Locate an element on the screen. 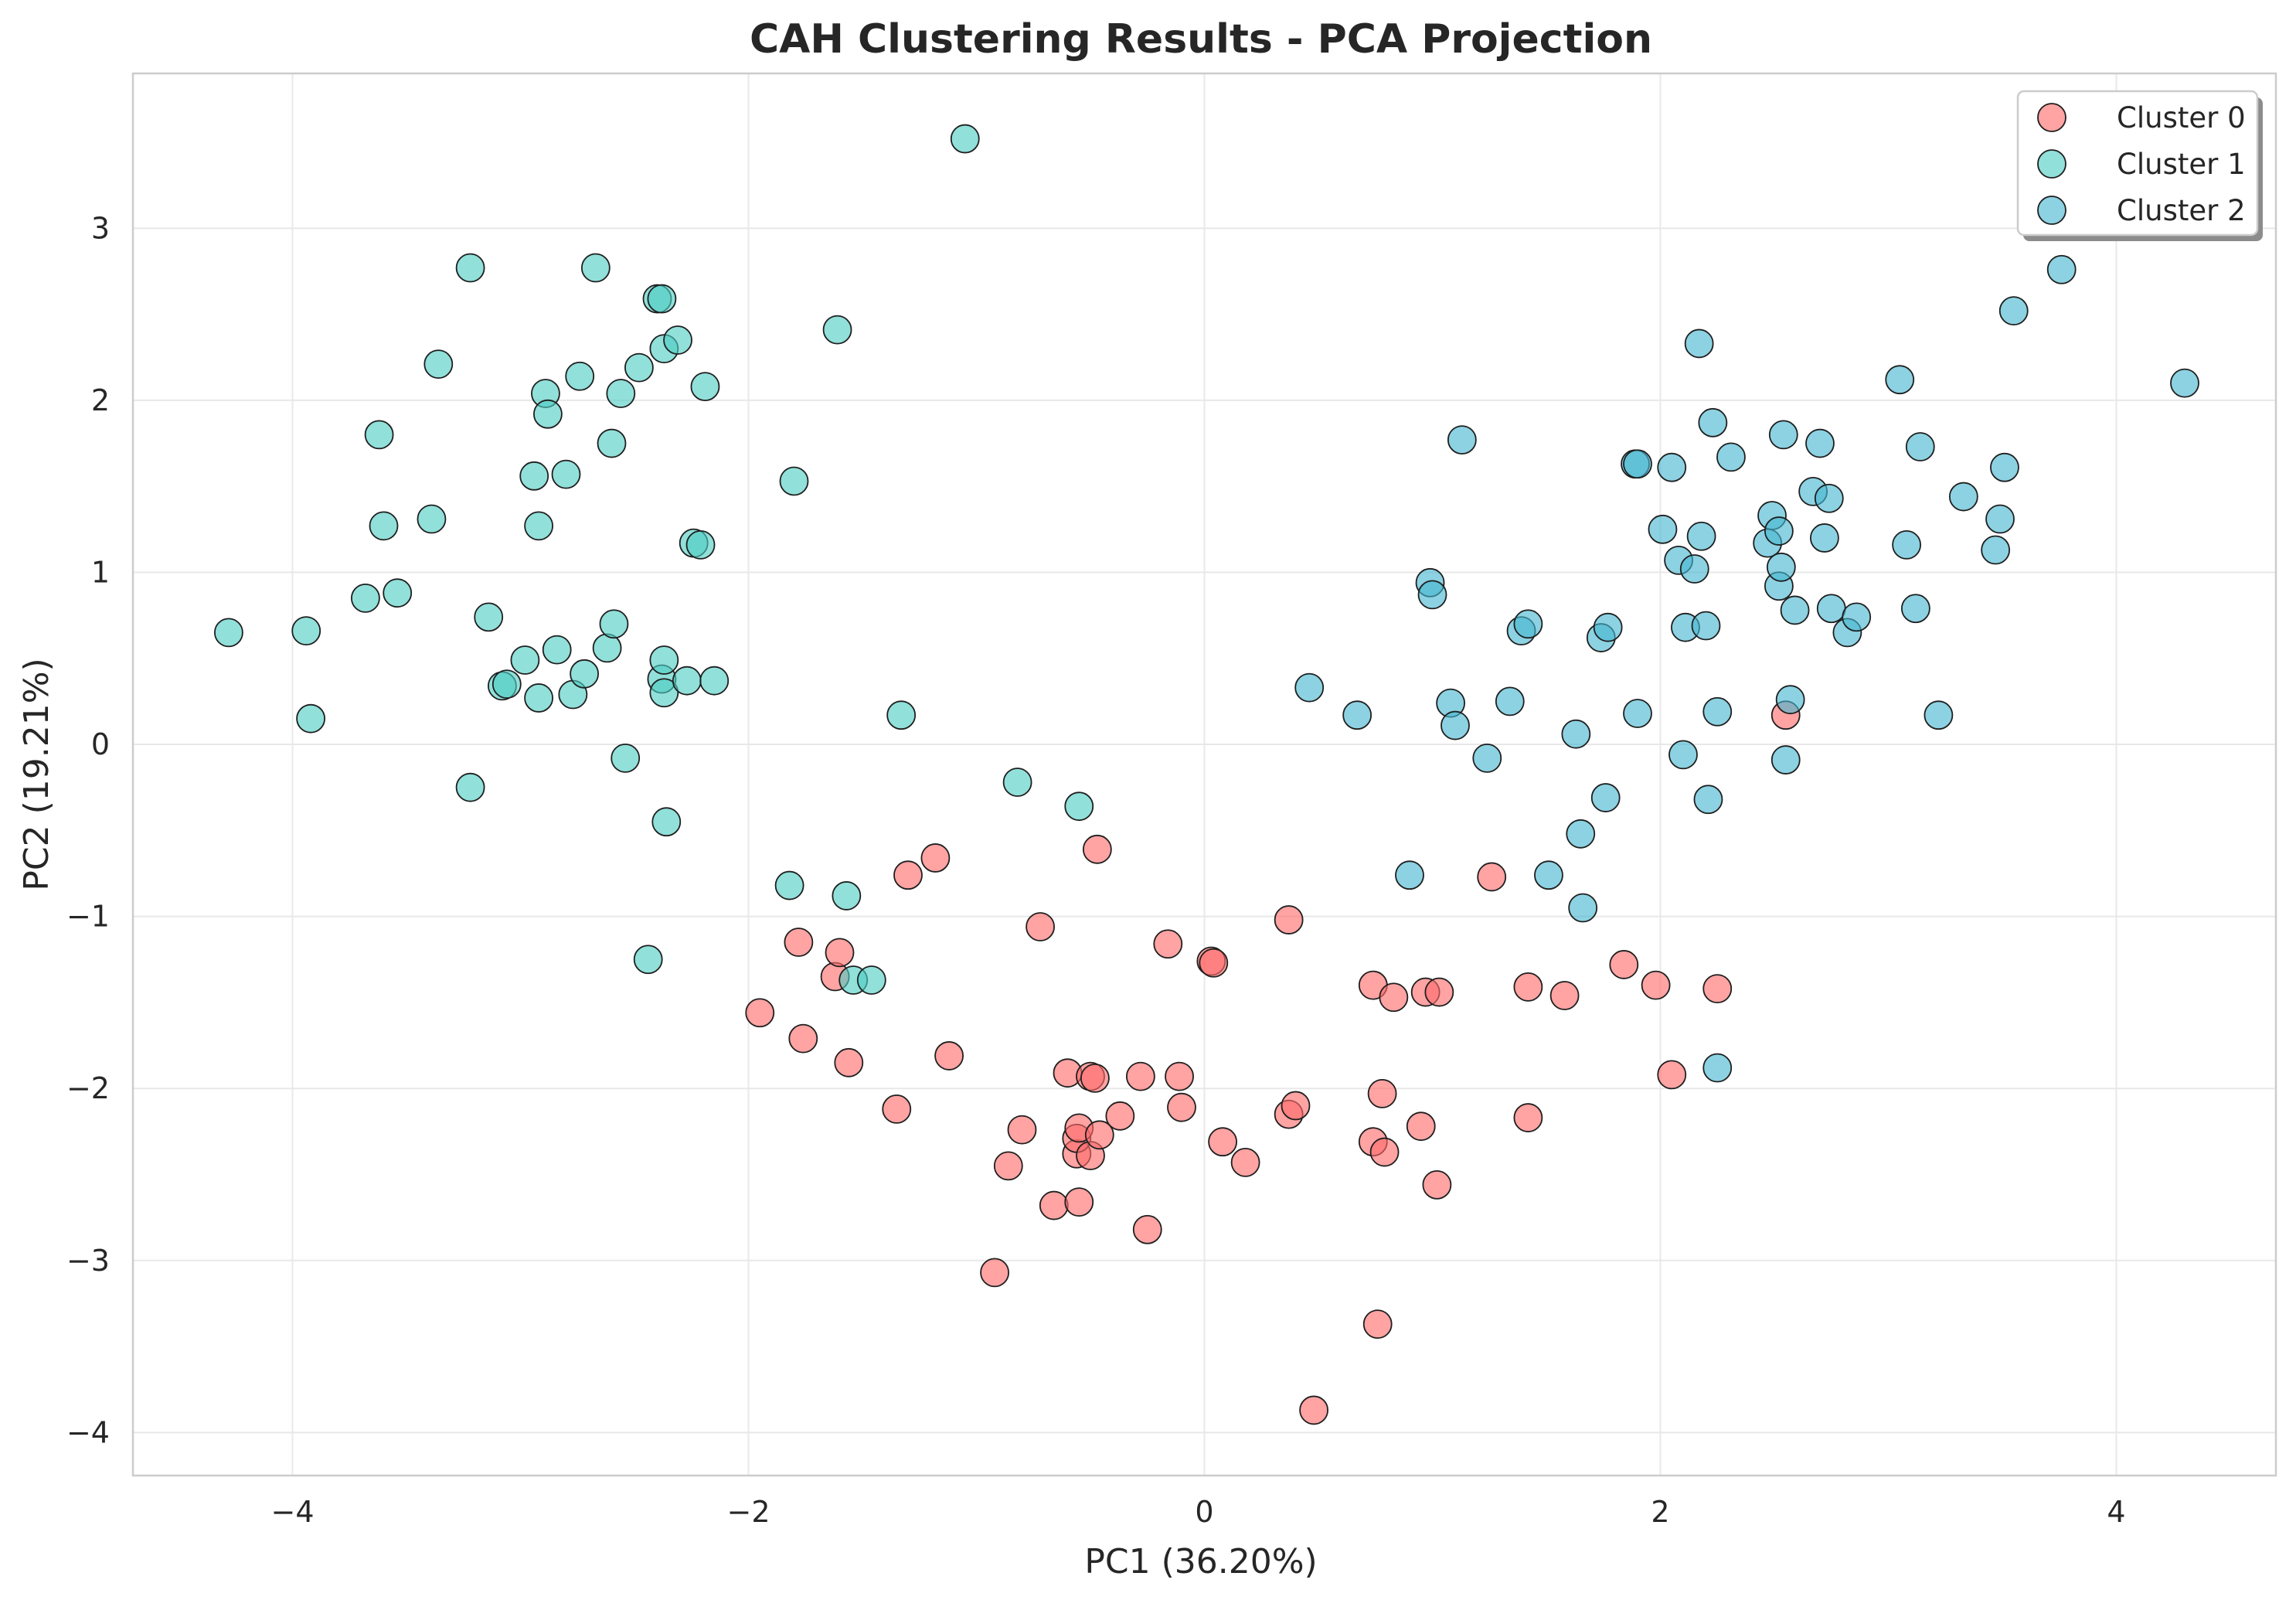 This screenshot has width=2296, height=1600. x-tick-label: −2 is located at coordinates (748, 1512).